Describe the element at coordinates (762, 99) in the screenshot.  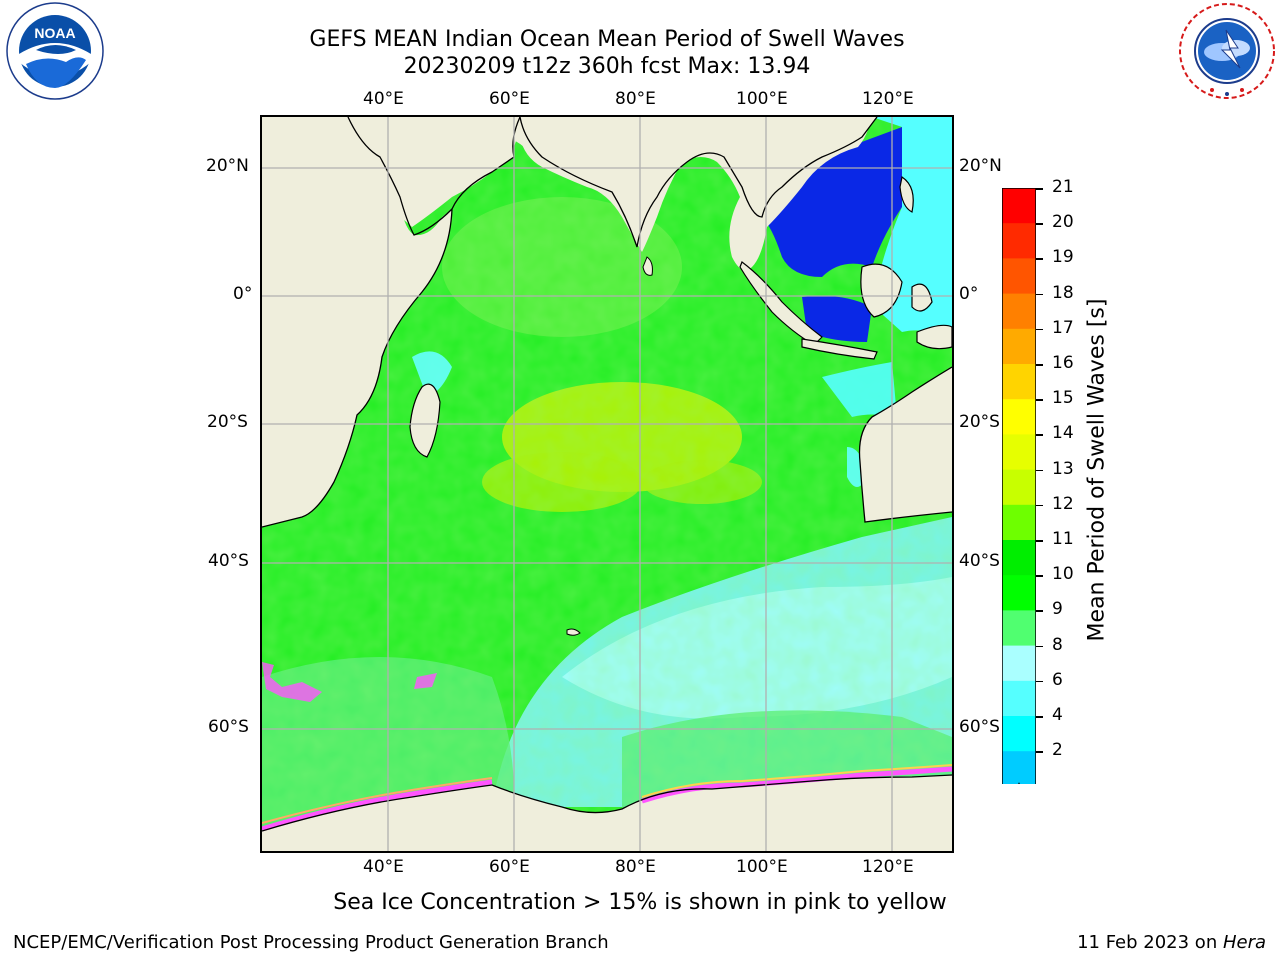
I see `lon-label-top: 100°E` at that location.